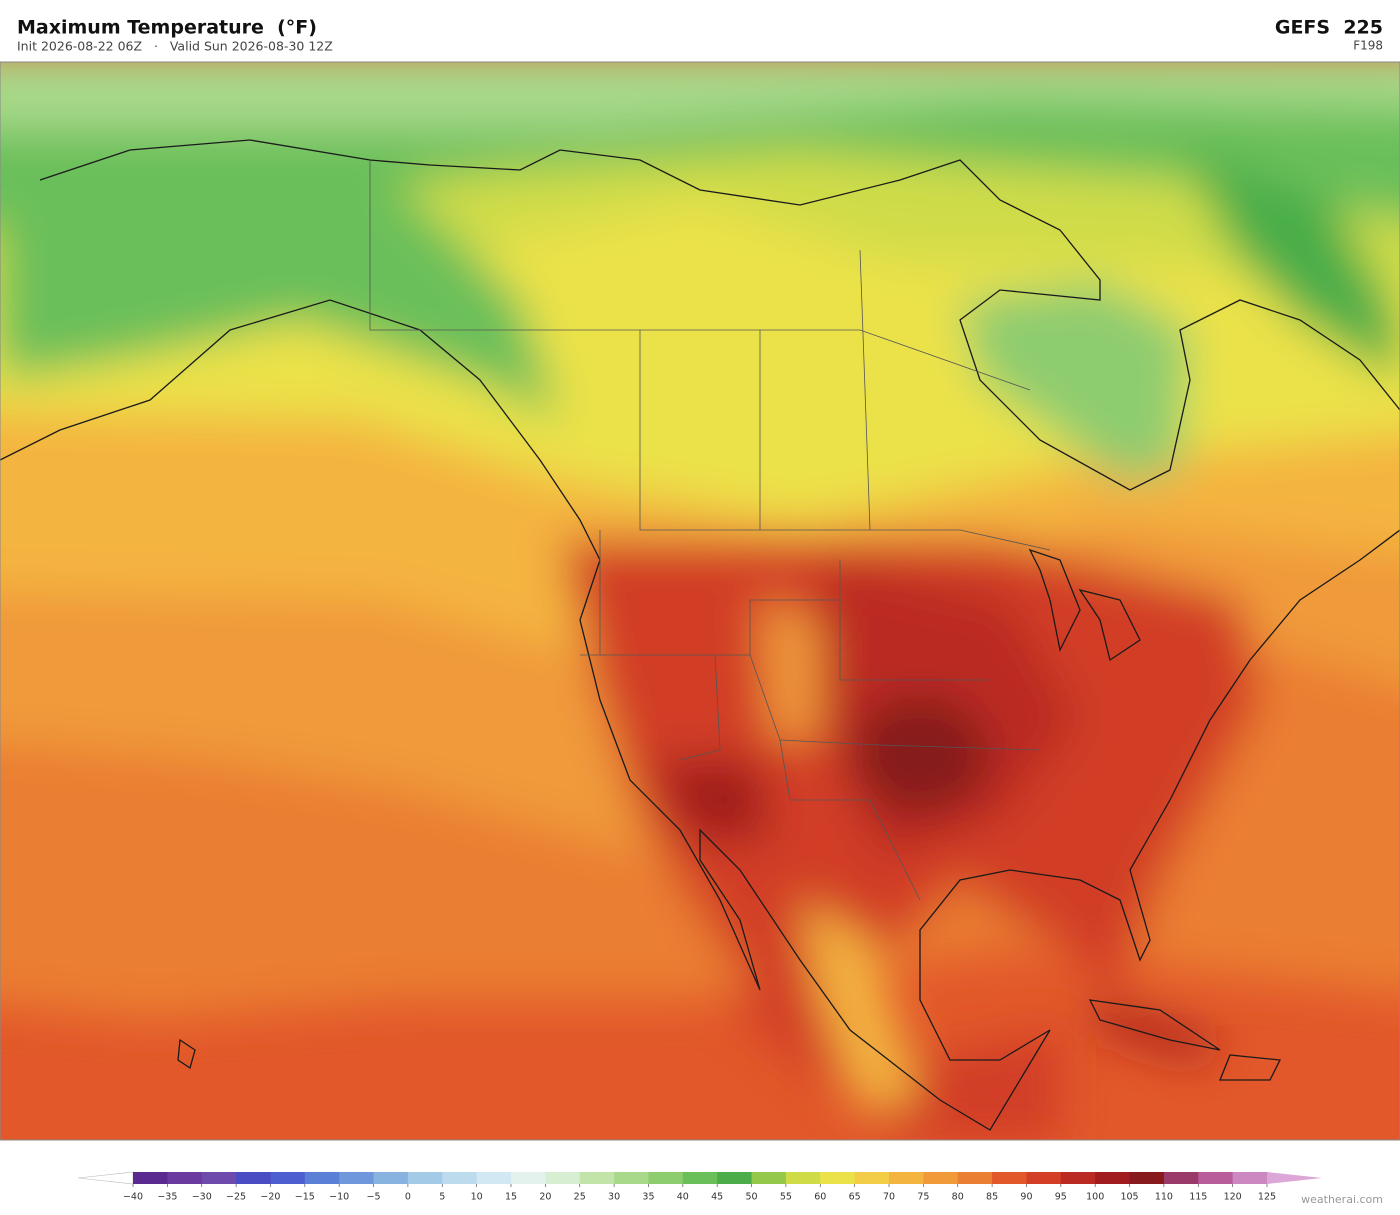  What do you see at coordinates (202, 1197) in the screenshot?
I see `colorbar-tick-label: −30` at bounding box center [202, 1197].